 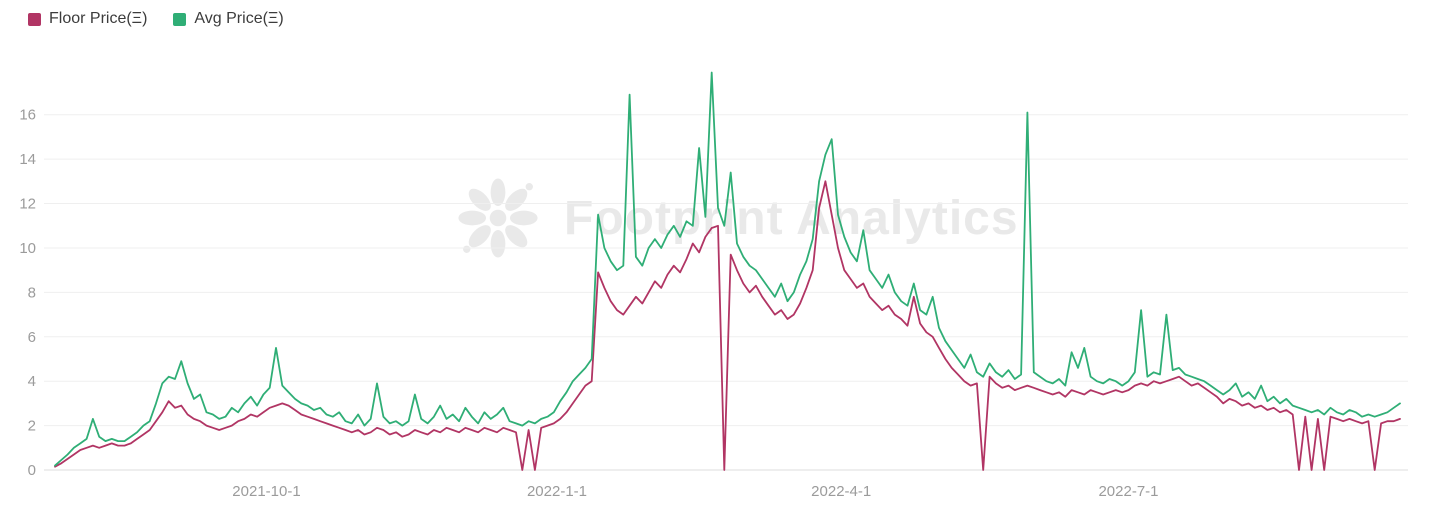 I want to click on floor-price-marker, so click(x=34, y=19).